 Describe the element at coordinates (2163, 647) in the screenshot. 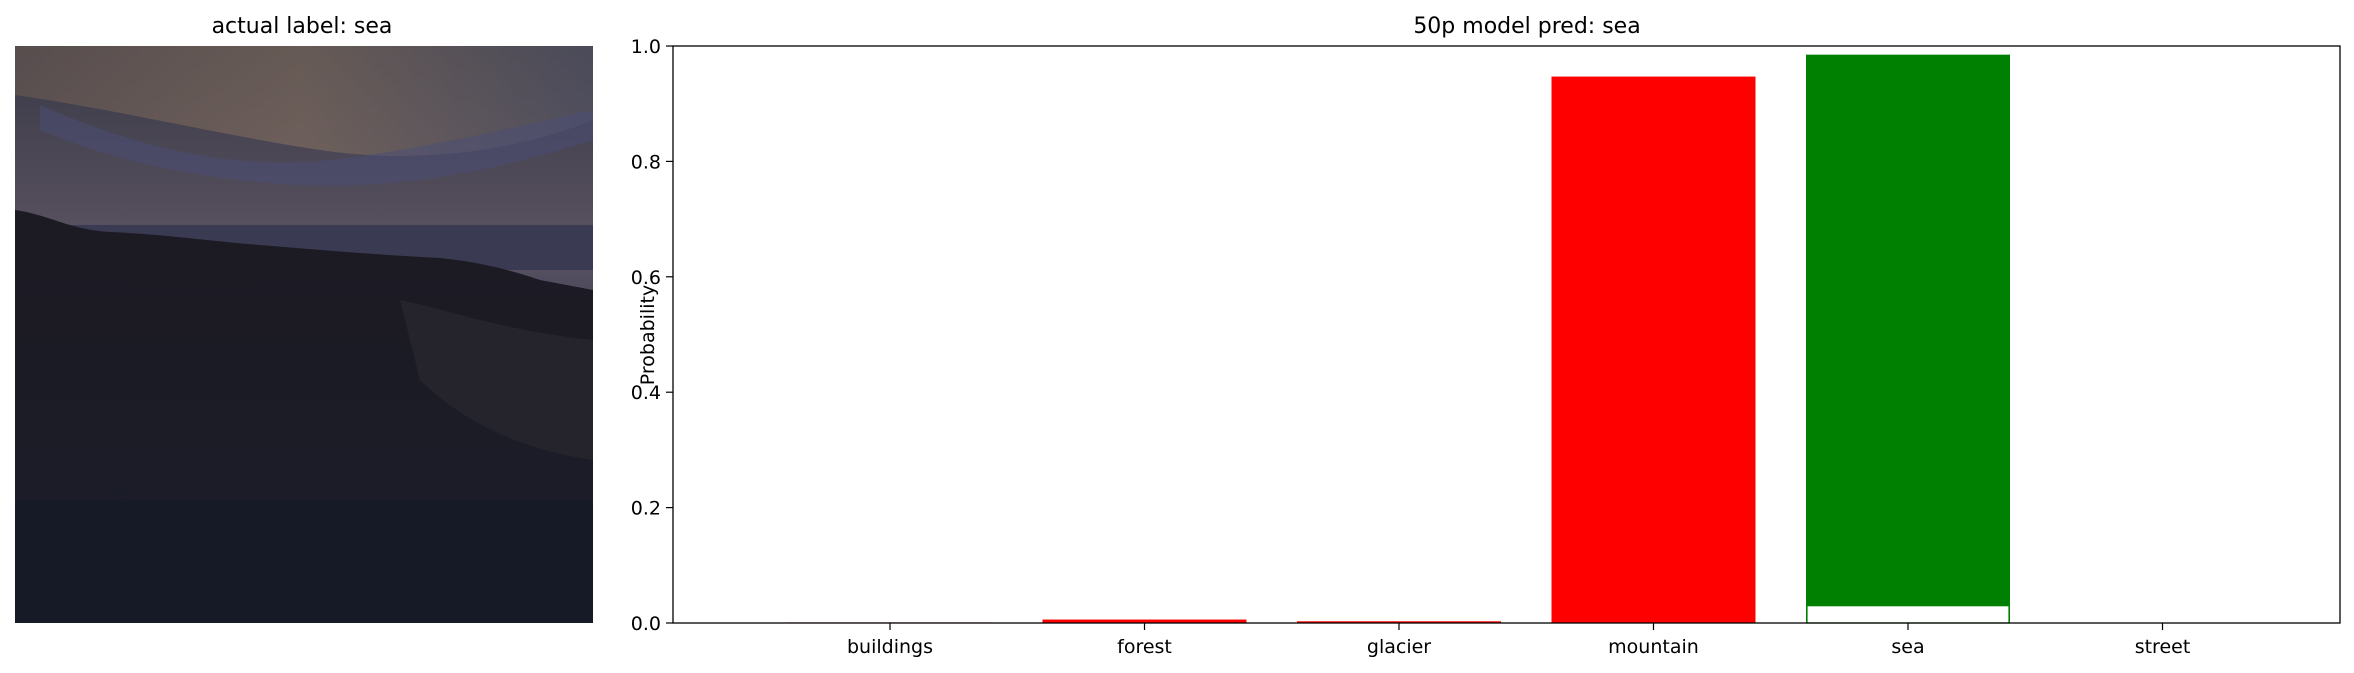

I see `x-tick-label-street: street` at that location.